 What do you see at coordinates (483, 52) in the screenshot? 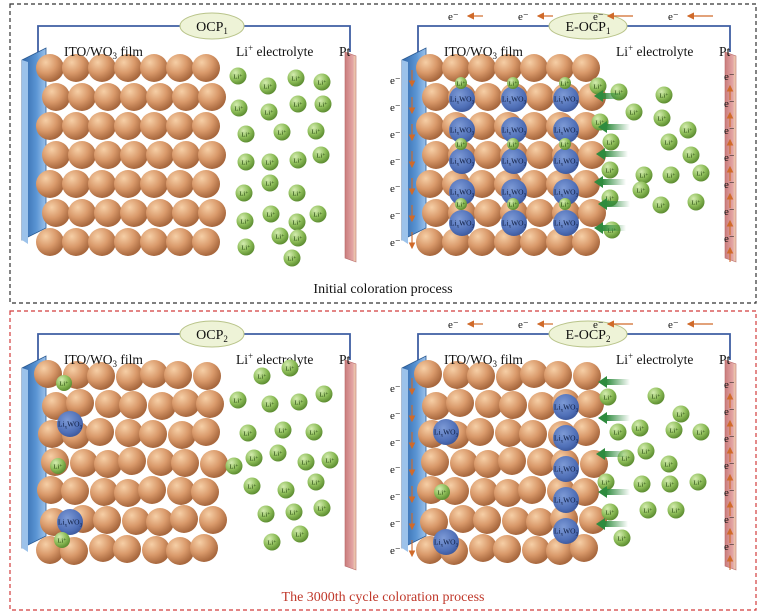
I see `film-label: ITO/WO3 film` at bounding box center [483, 52].